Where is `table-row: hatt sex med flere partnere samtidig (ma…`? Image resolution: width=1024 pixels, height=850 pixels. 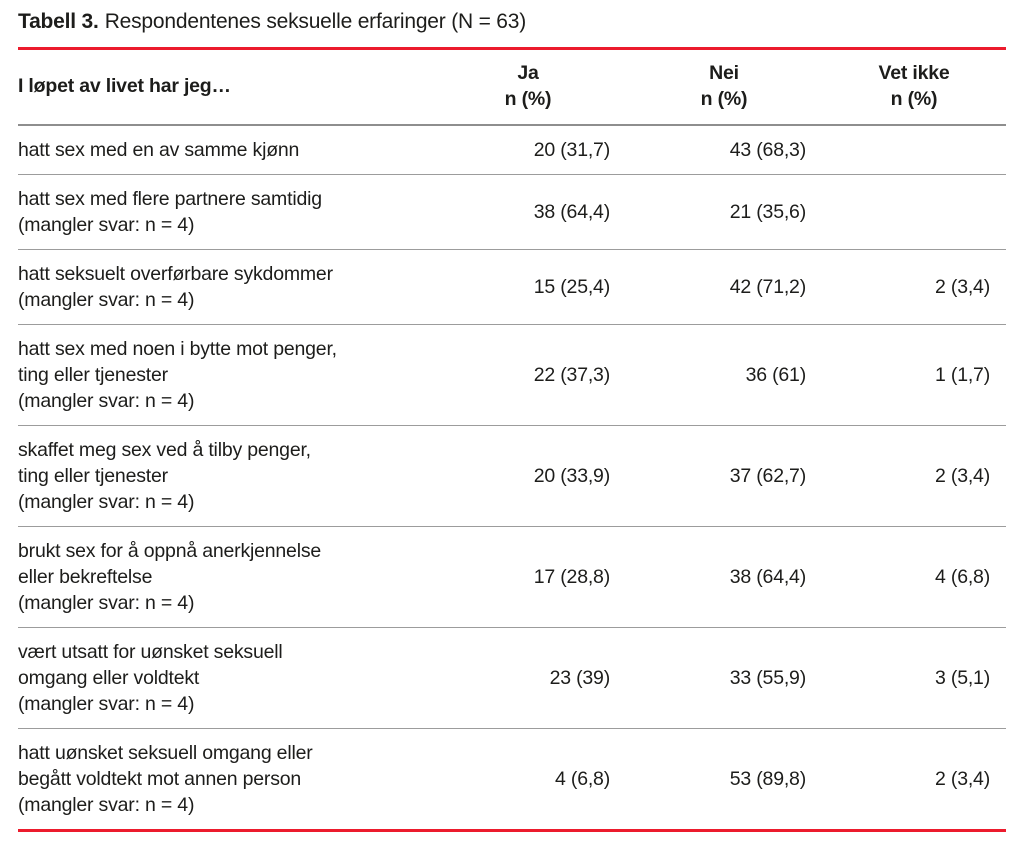
table-row: hatt sex med flere partnere samtidig (ma… is located at coordinates (512, 212).